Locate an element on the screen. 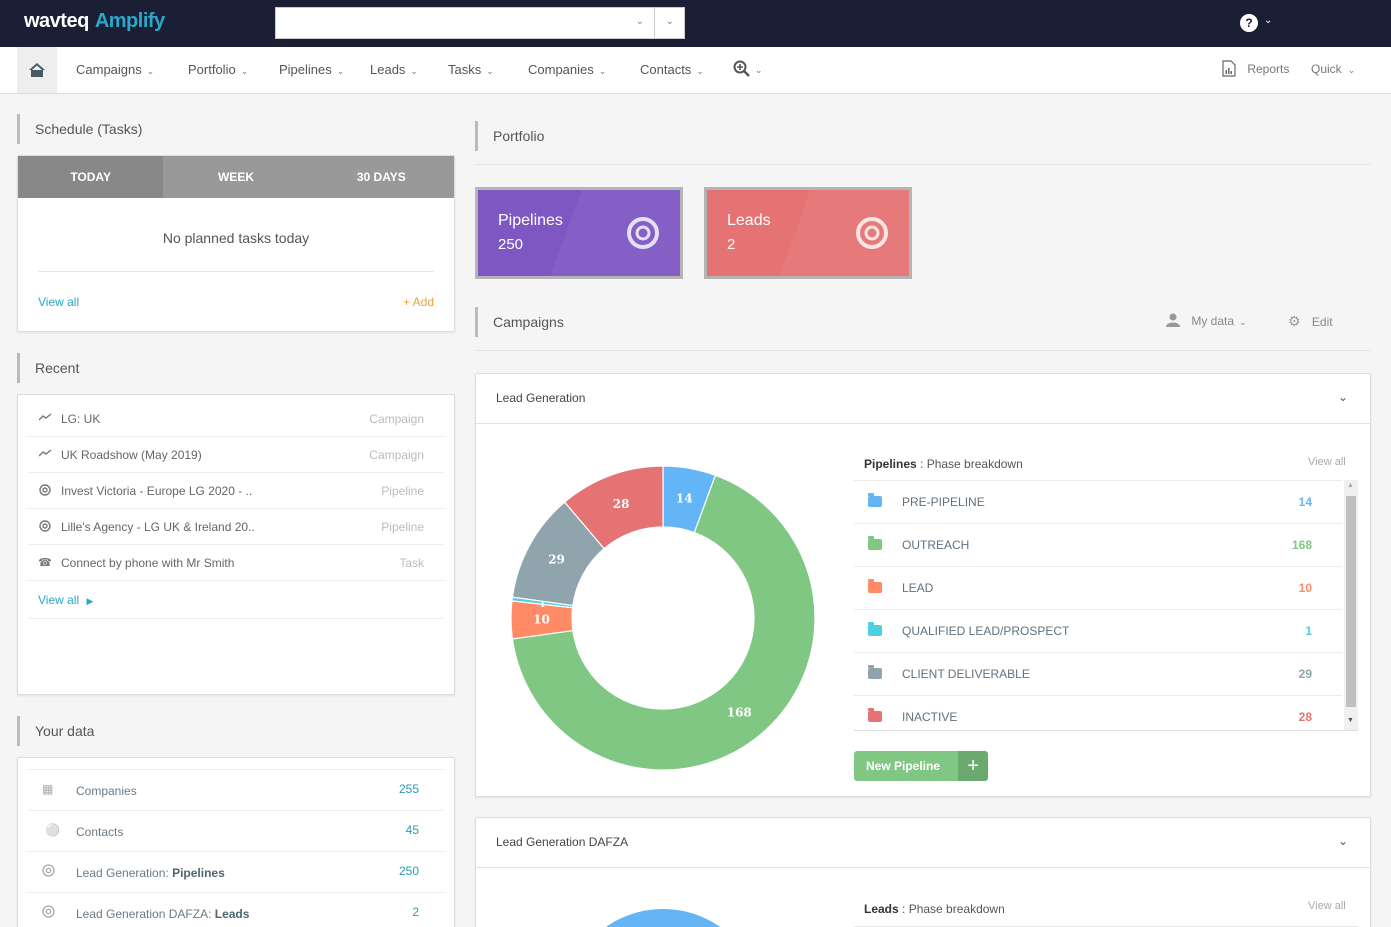  new-pipeline-button: New Pipeline + is located at coordinates (921, 766).